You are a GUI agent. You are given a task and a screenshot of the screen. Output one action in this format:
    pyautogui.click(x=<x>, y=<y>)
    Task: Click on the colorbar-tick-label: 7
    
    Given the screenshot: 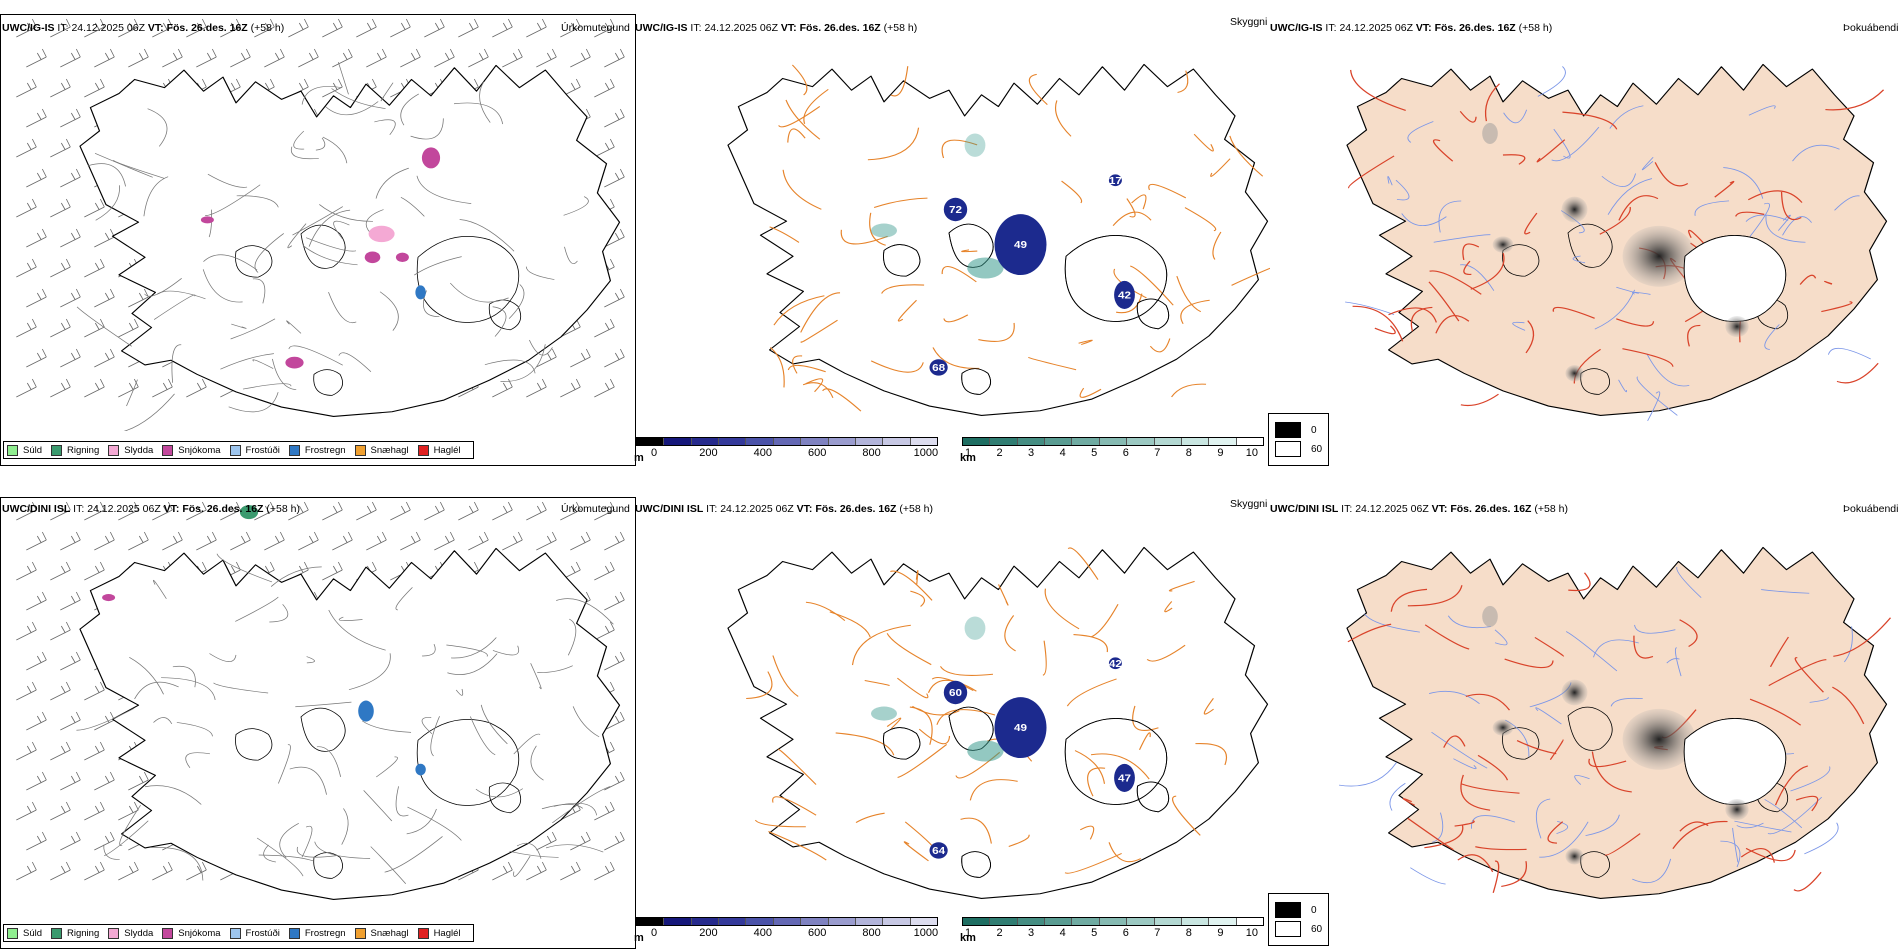 What is the action you would take?
    pyautogui.click(x=1157, y=933)
    